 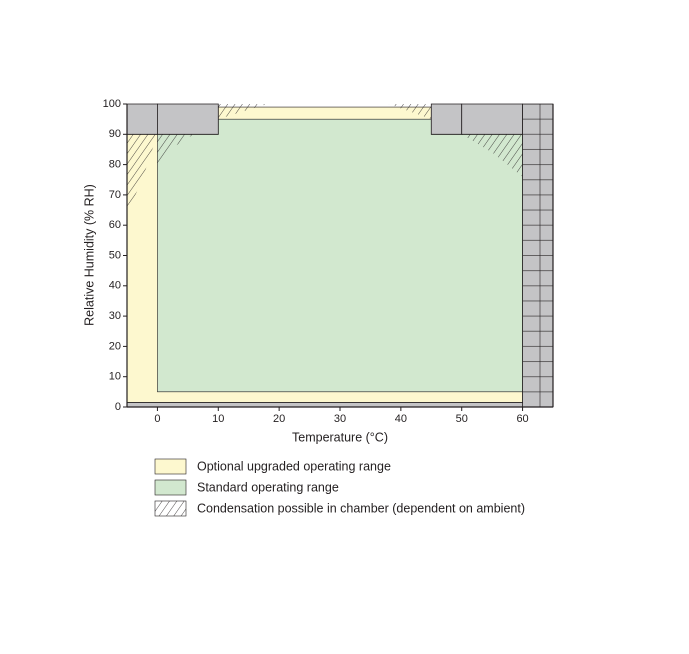 What do you see at coordinates (115, 195) in the screenshot?
I see `y-tick-label: 70` at bounding box center [115, 195].